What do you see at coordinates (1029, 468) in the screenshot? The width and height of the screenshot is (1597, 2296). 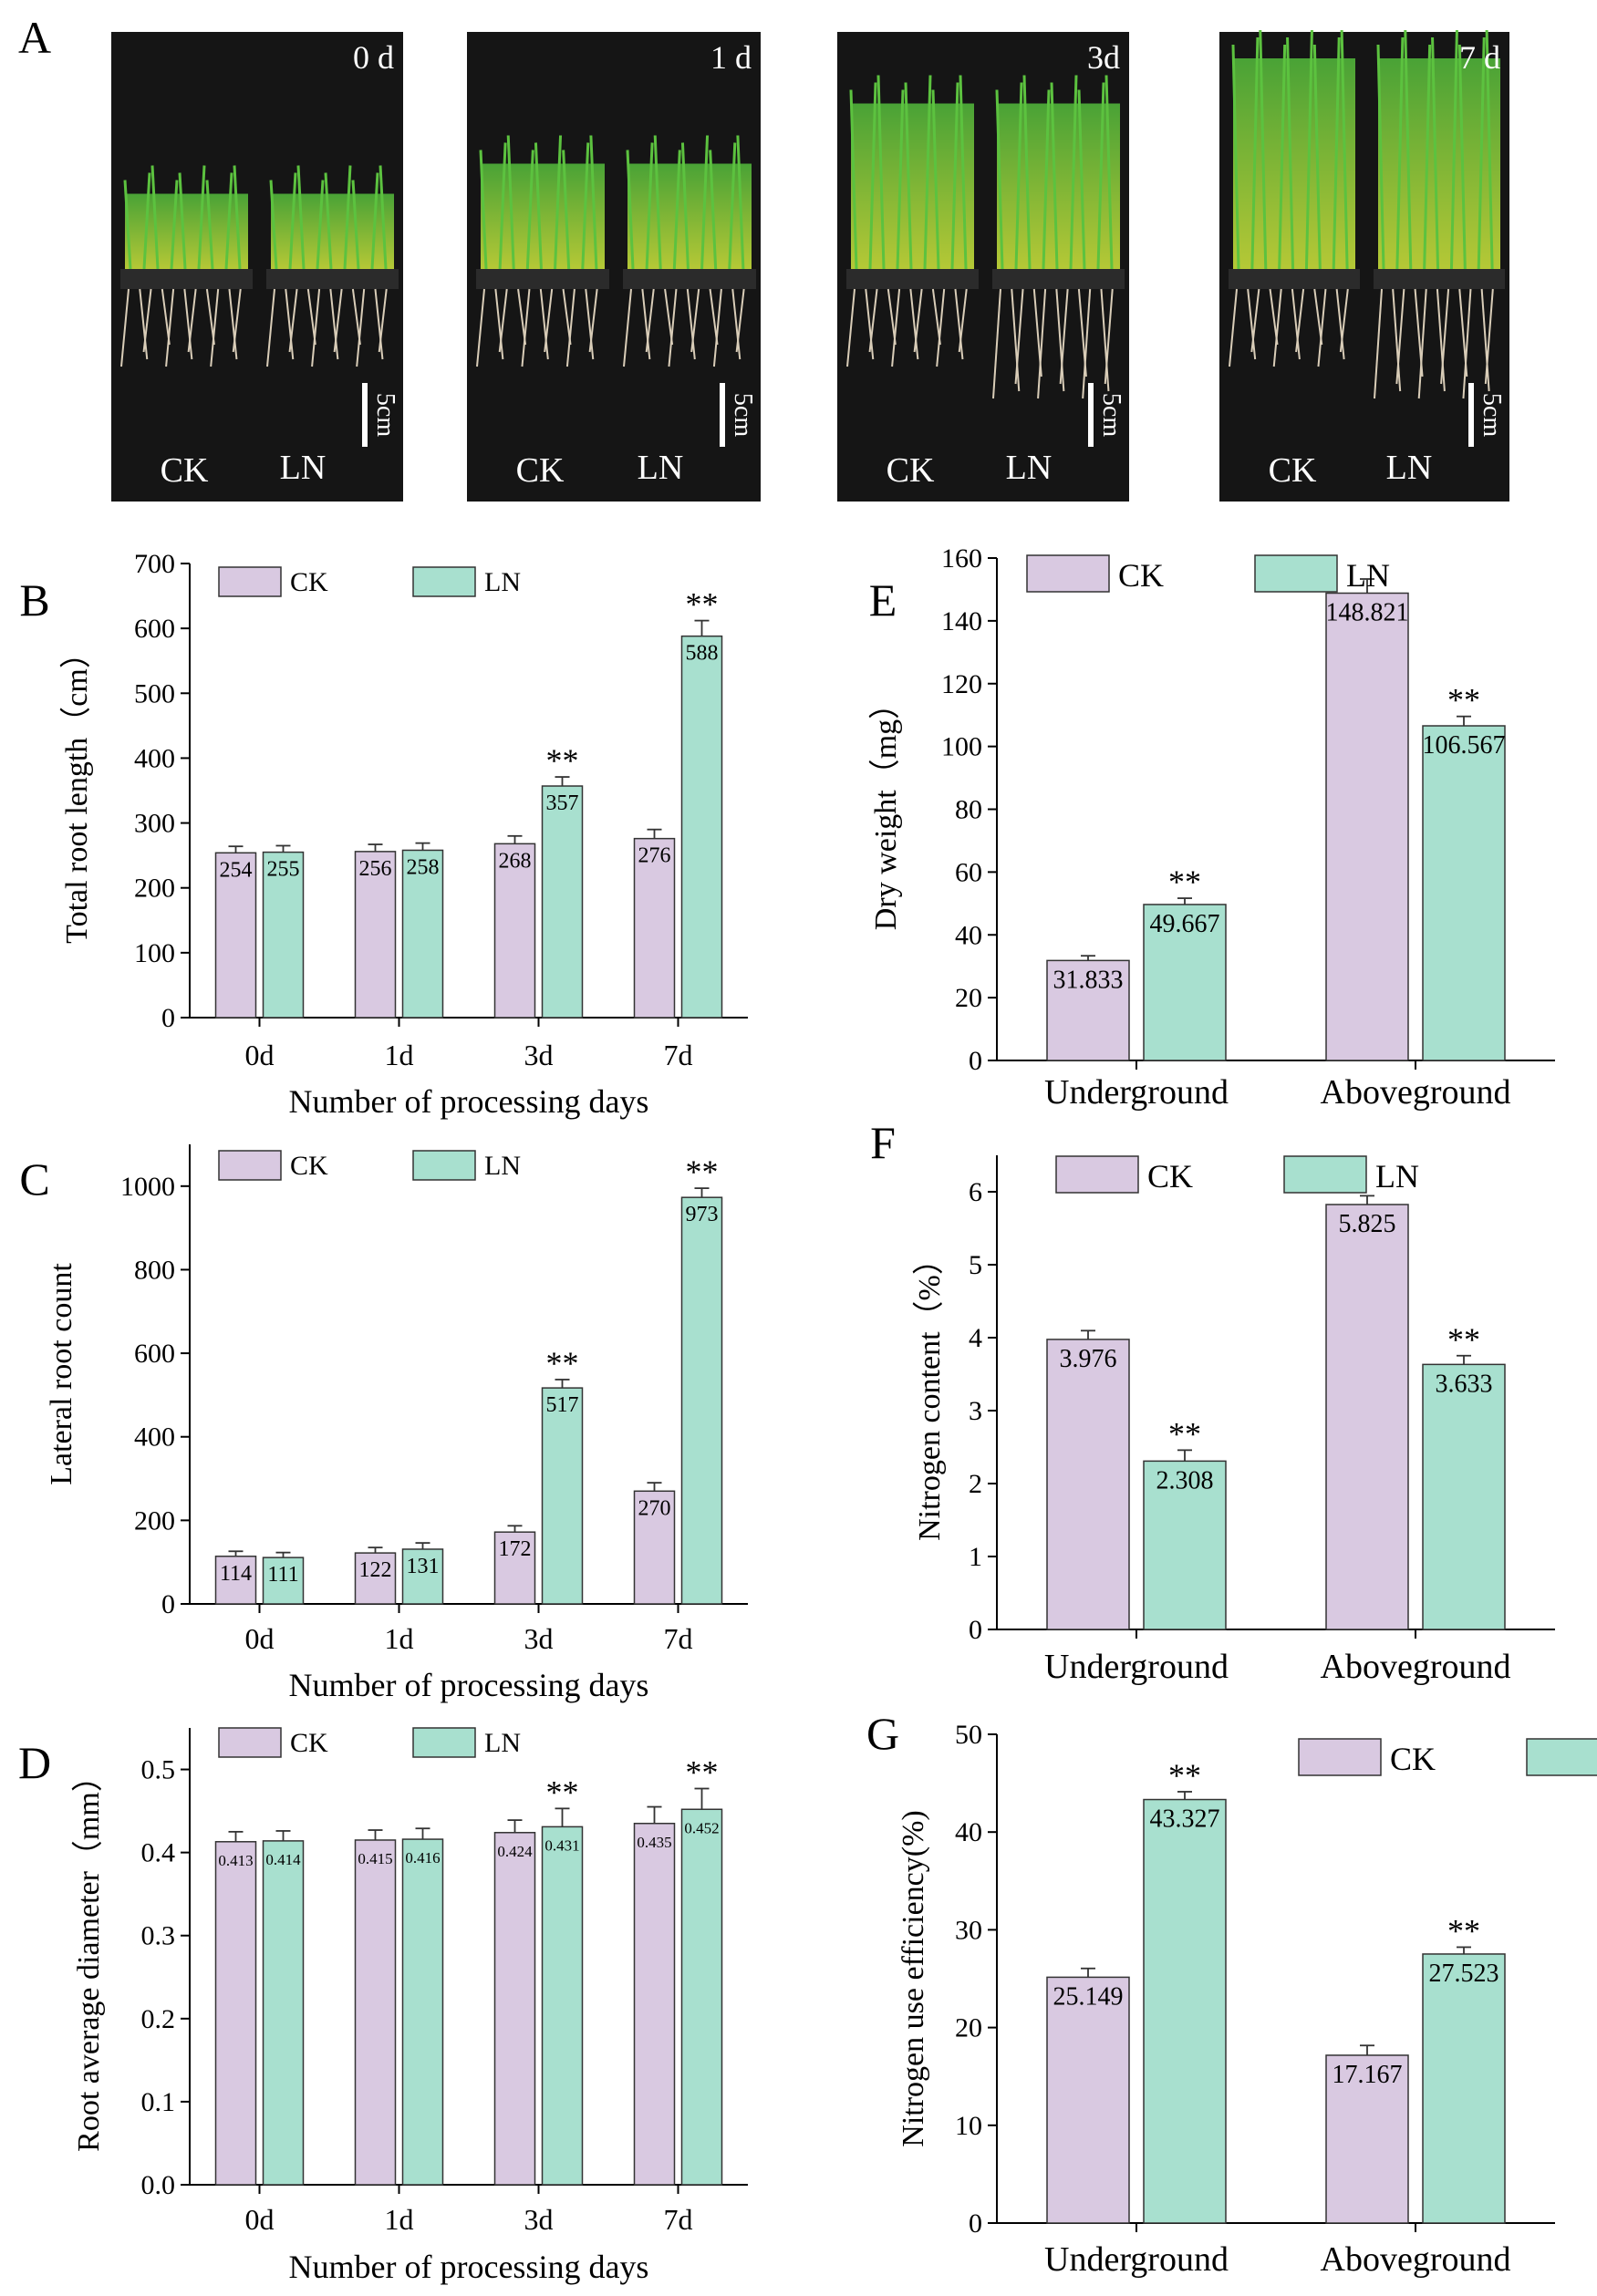 I see `ln-label: LN` at bounding box center [1029, 468].